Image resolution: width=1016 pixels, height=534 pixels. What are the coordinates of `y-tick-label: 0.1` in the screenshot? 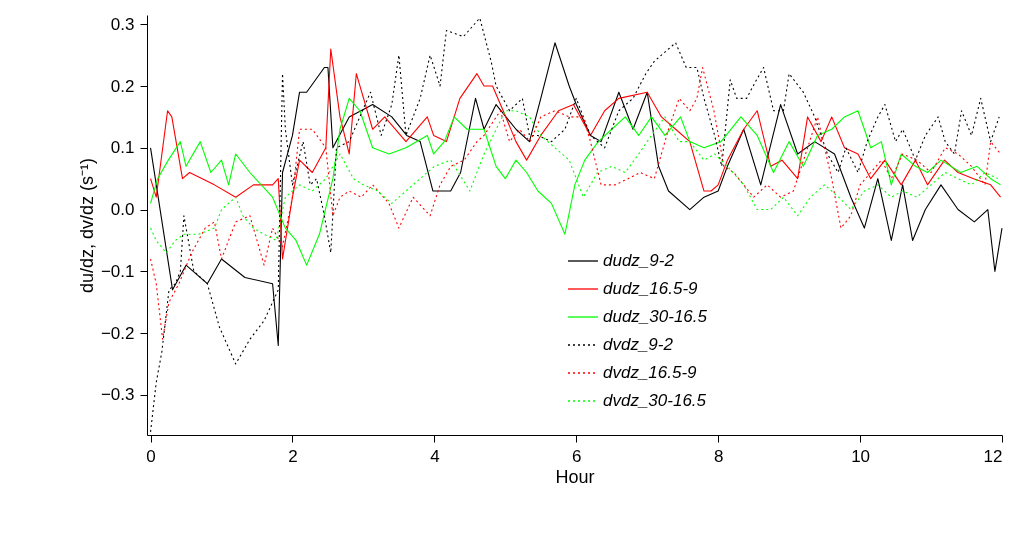 It's located at (122, 148).